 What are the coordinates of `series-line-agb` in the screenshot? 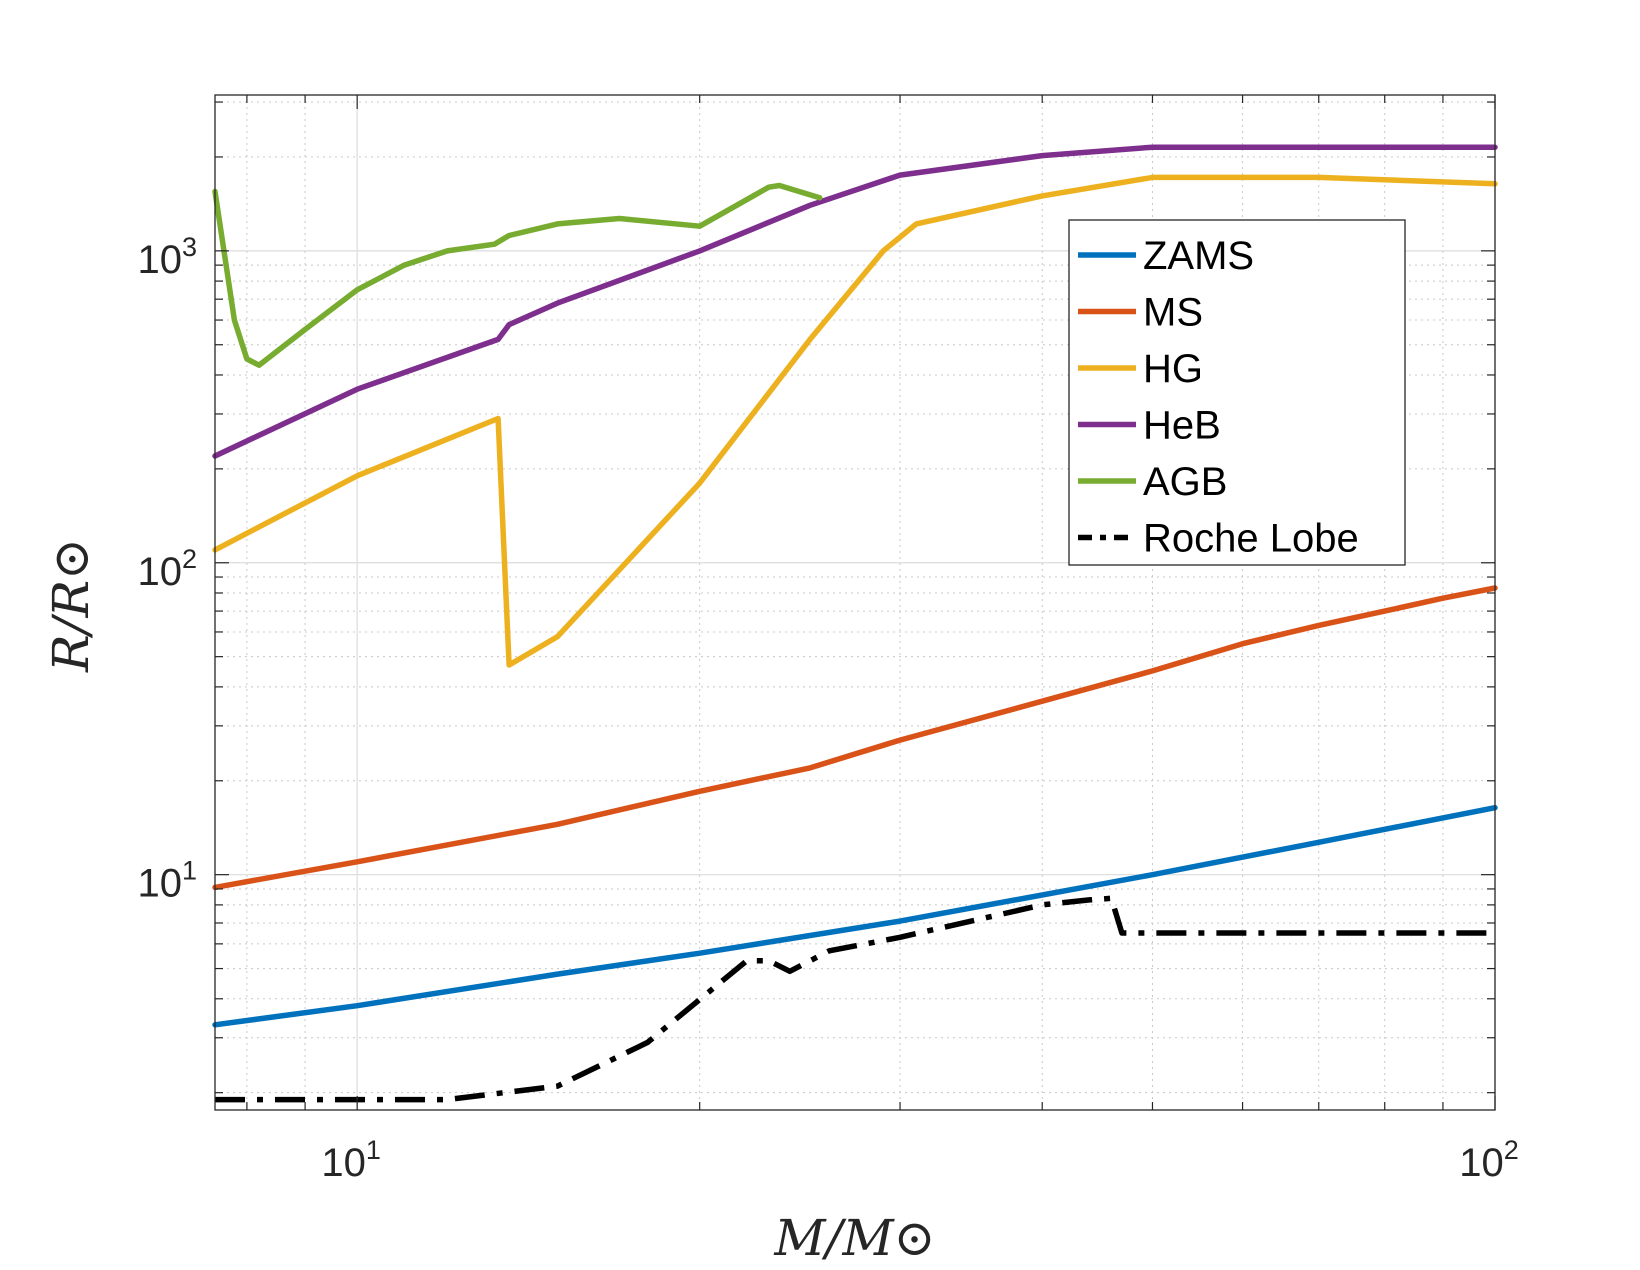 It's located at (517, 275).